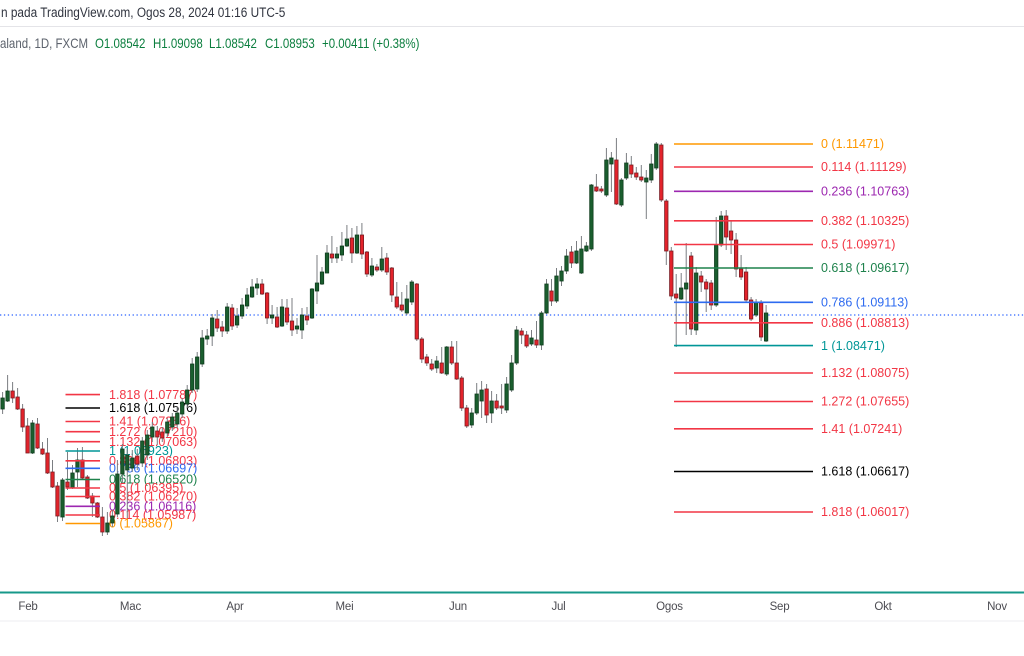 This screenshot has width=1024, height=656. I want to click on svg-text: 0.114 (1.11129), so click(863, 167).